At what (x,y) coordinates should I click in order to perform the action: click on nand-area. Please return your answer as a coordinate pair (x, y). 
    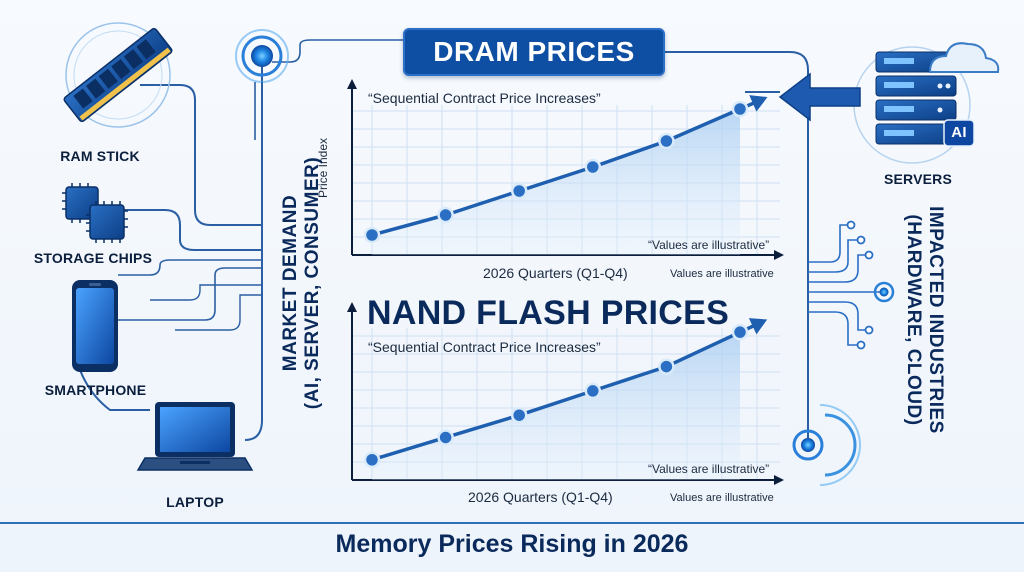
    Looking at the image, I should click on (556, 406).